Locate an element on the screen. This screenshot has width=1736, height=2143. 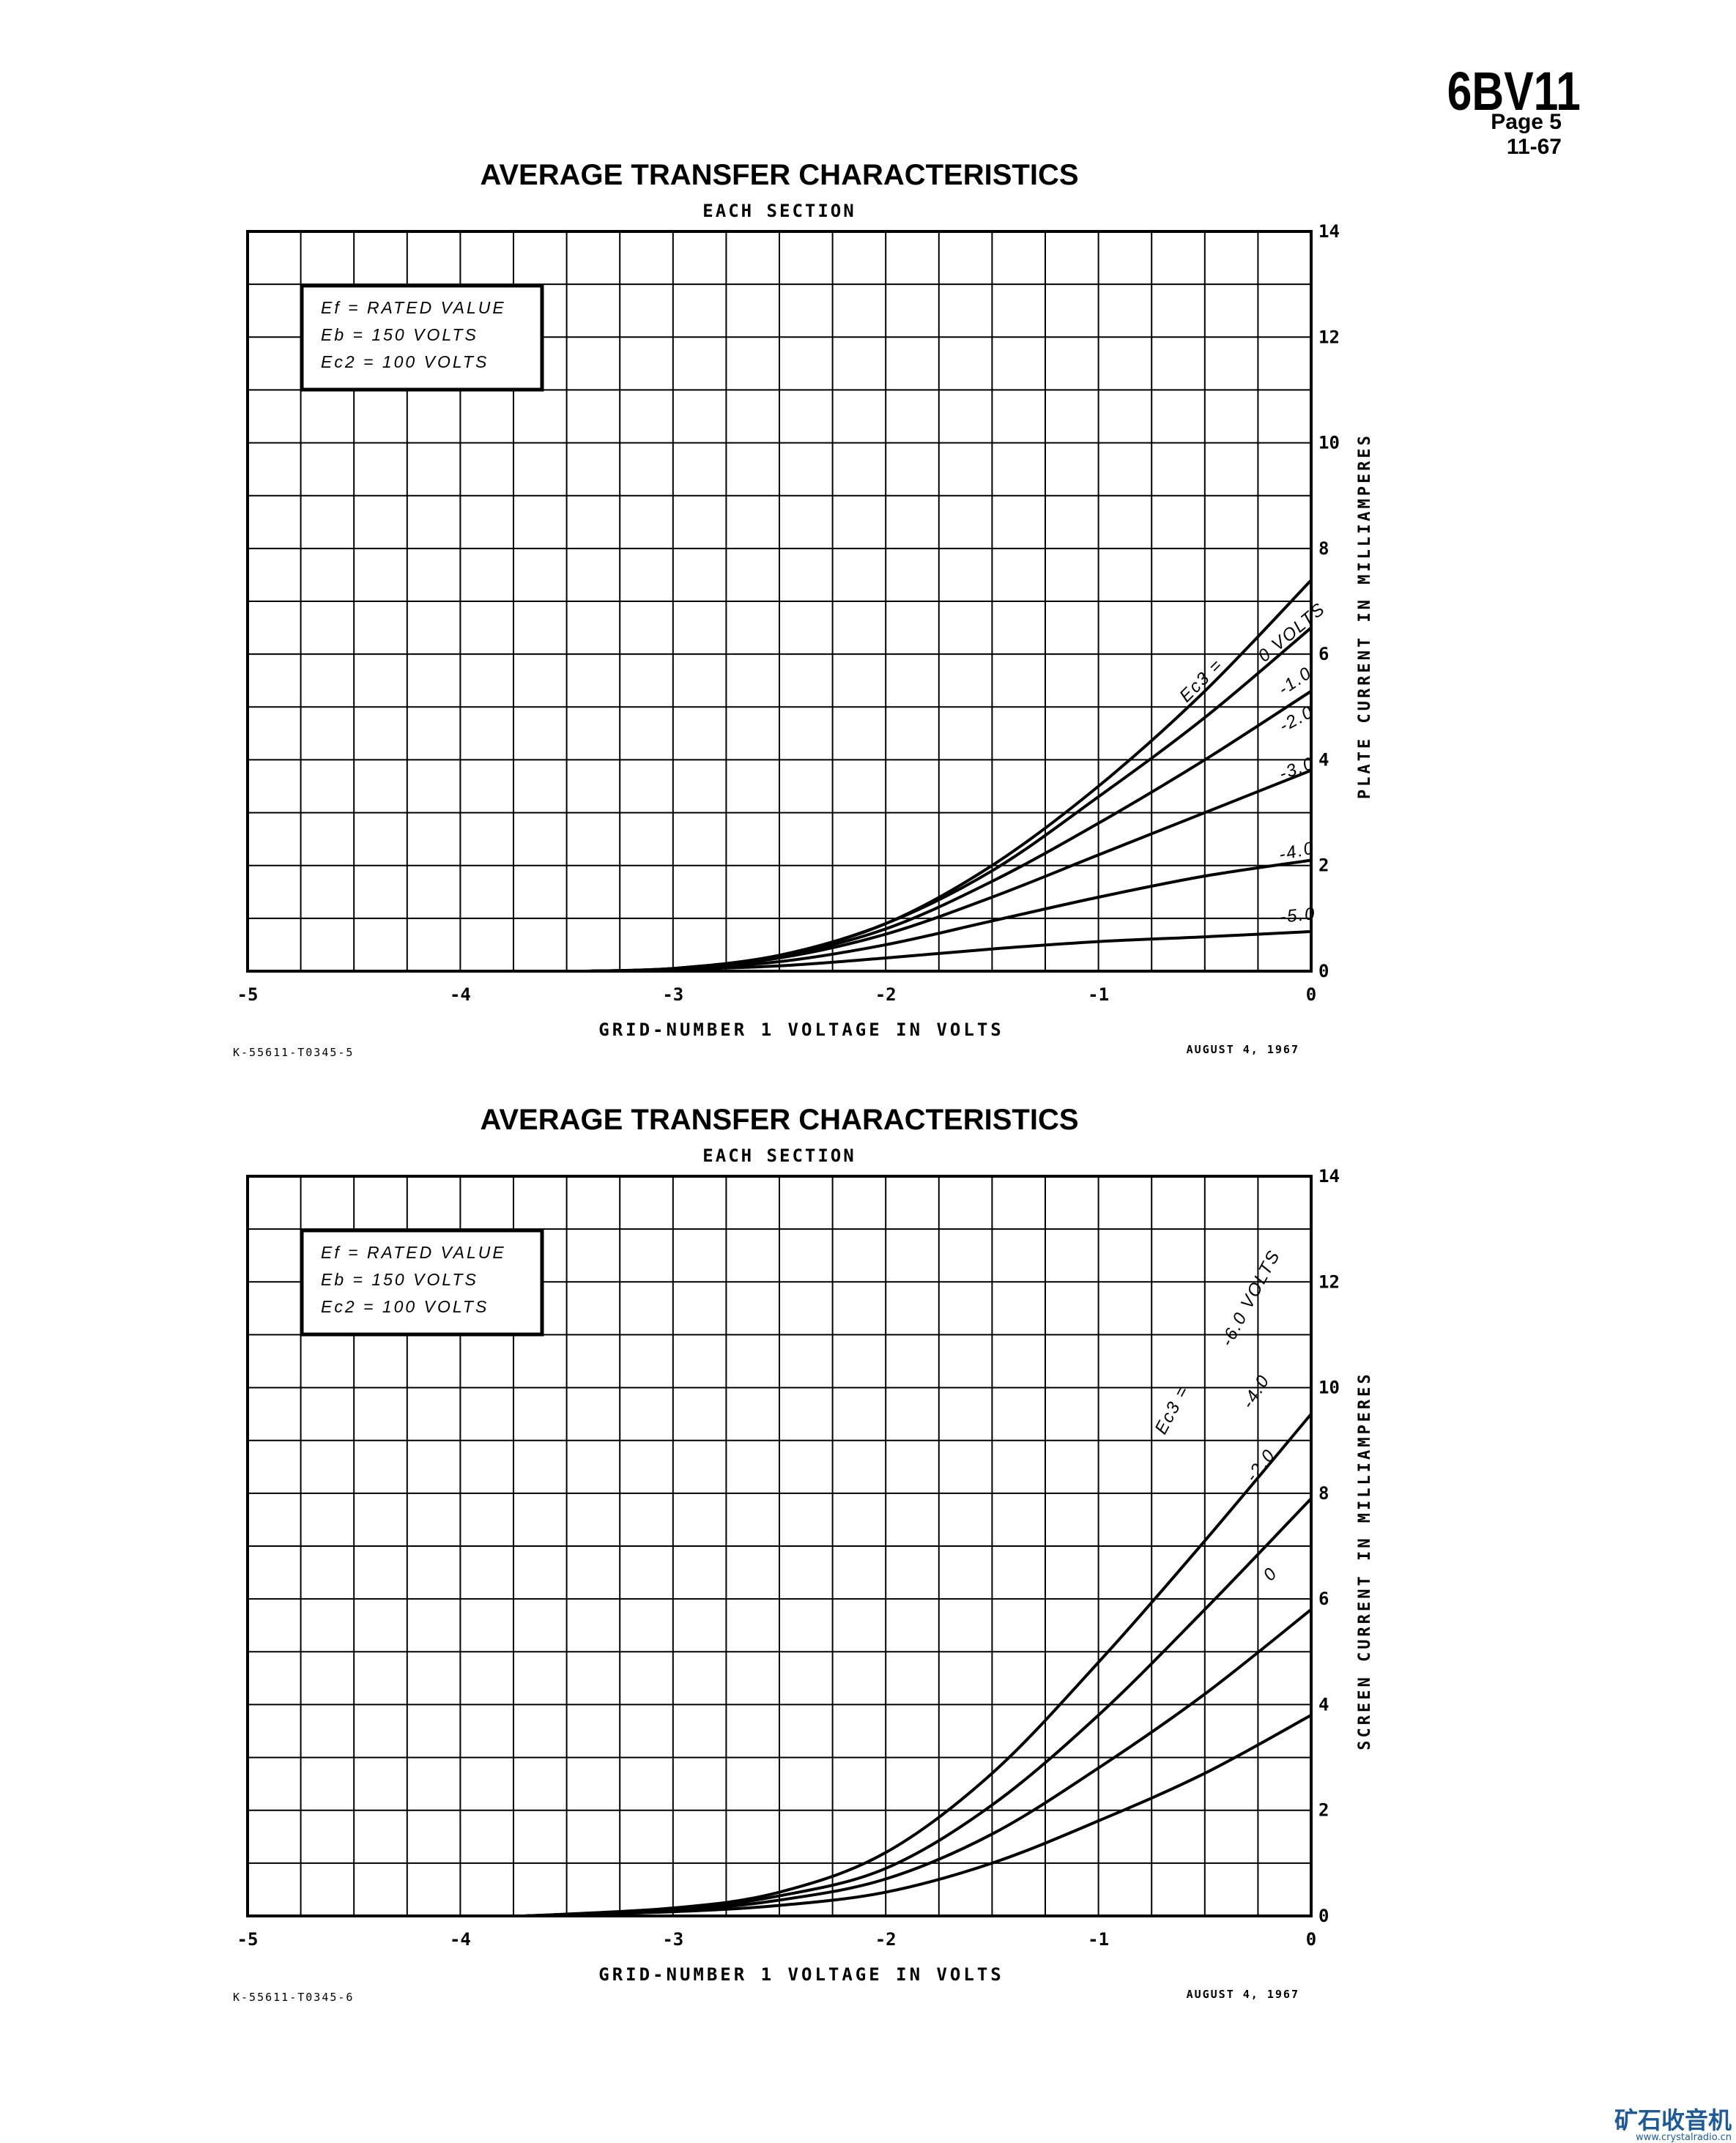
page-number: Page 5 is located at coordinates (1526, 122).